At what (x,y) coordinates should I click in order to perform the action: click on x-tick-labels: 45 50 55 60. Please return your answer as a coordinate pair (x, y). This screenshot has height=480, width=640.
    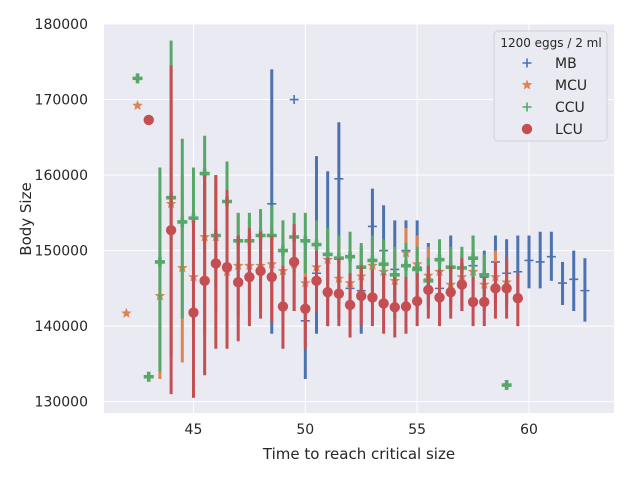
    Looking at the image, I should click on (361, 430).